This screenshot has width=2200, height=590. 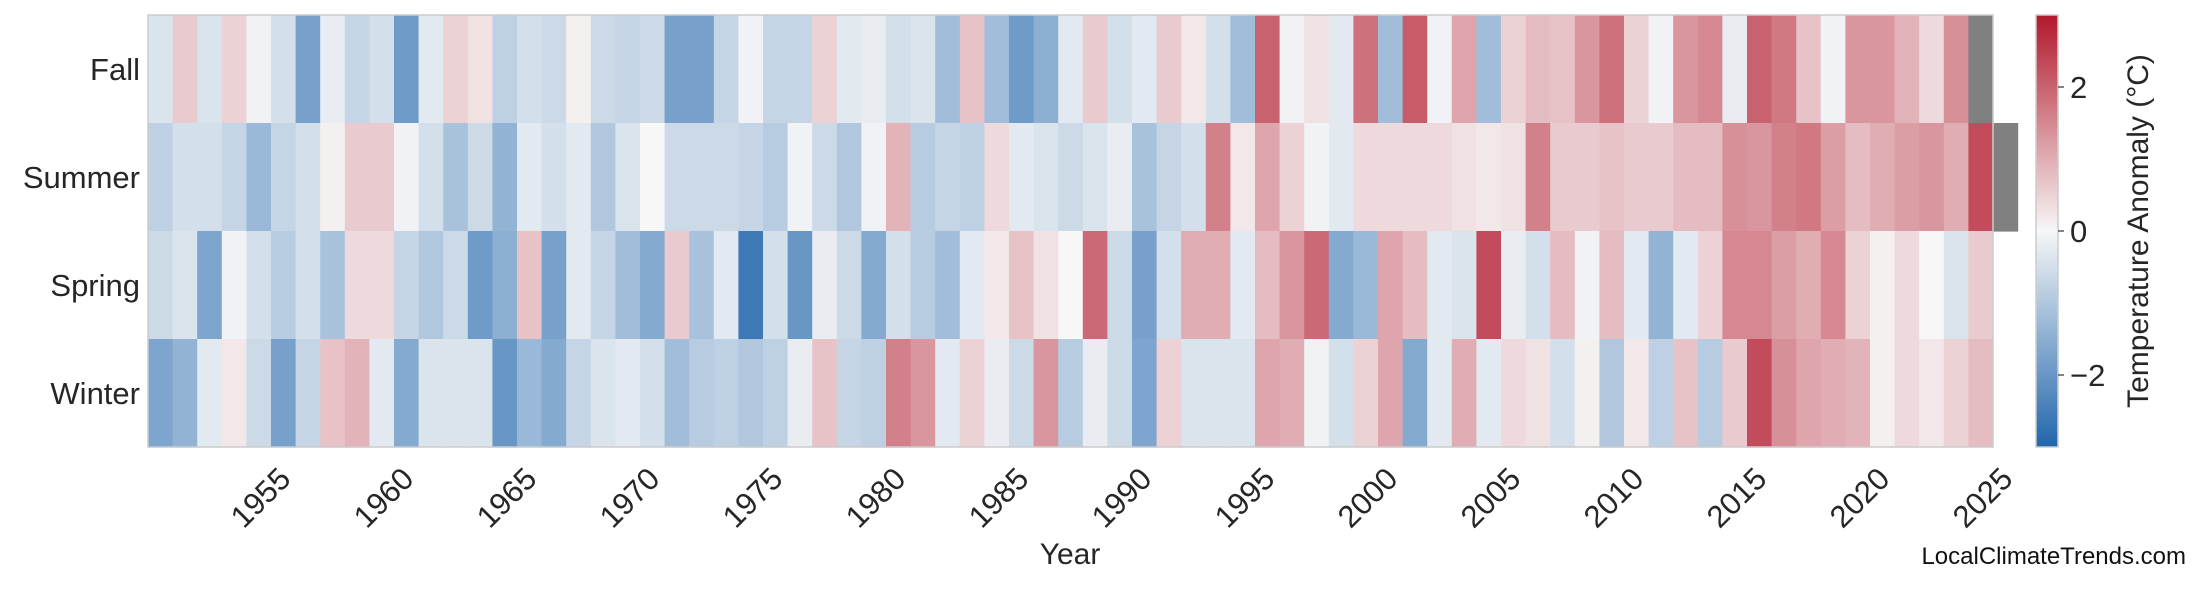 What do you see at coordinates (1317, 285) in the screenshot?
I see `heatmap-cell-spring-1998` at bounding box center [1317, 285].